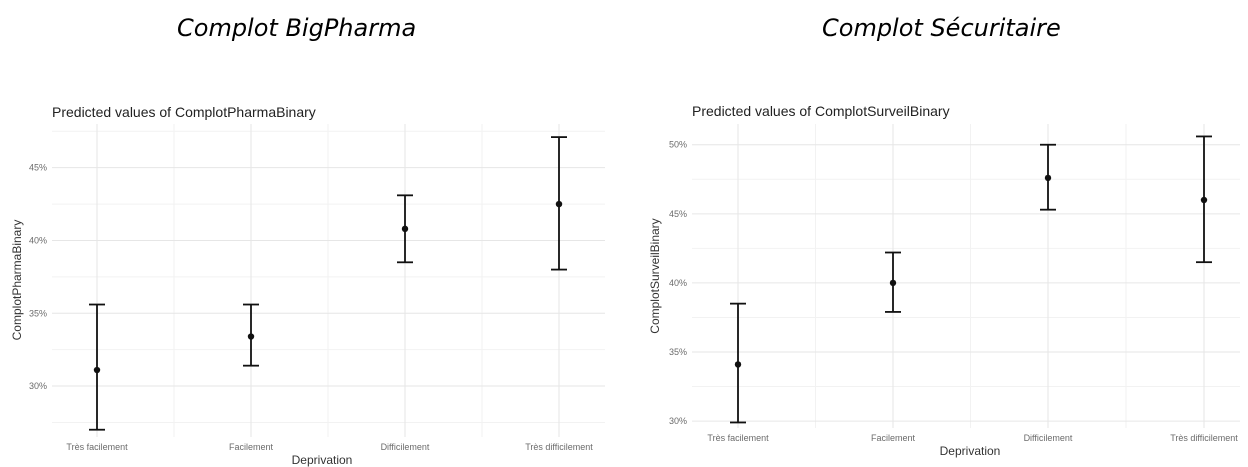  I want to click on heading-left: Complot BigPharma, so click(297, 28).